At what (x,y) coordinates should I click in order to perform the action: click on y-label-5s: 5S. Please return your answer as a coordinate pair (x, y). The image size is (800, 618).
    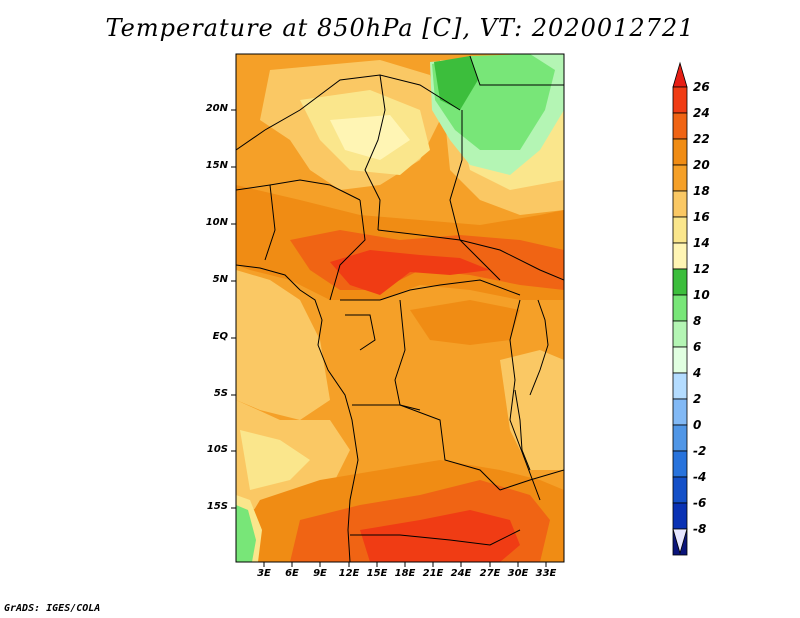
    Looking at the image, I should click on (220, 393).